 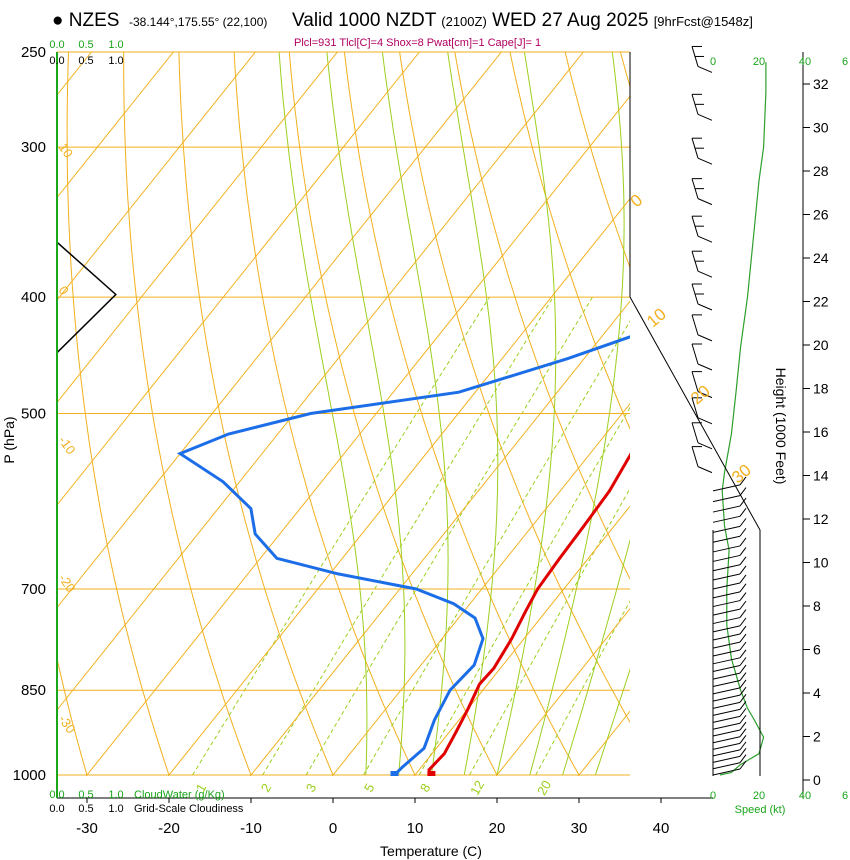 I want to click on y-axis-title: P (hPa), so click(x=9, y=439).